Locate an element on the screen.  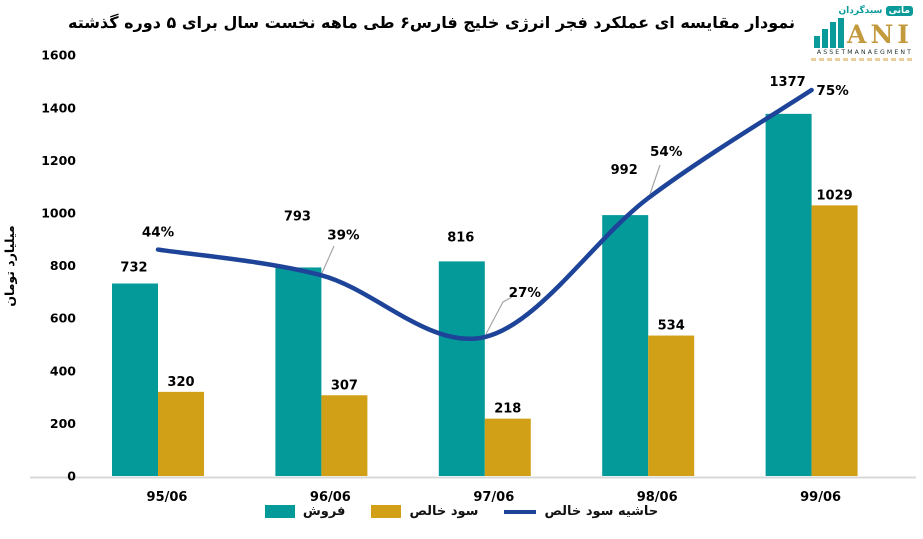
svg-text: 307 is located at coordinates (344, 385).